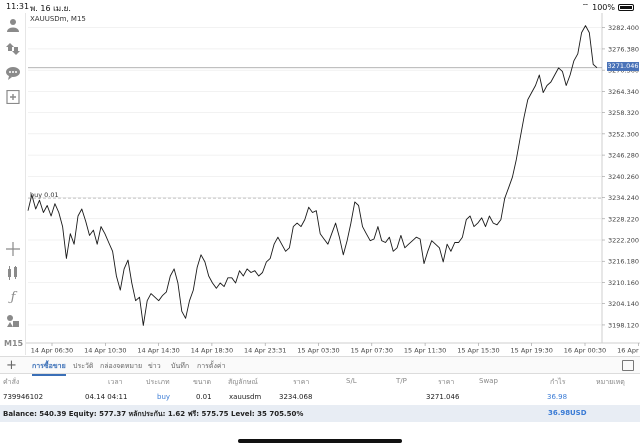 The height and width of the screenshot is (447, 640). I want to click on add-chart-icon, so click(13, 97).